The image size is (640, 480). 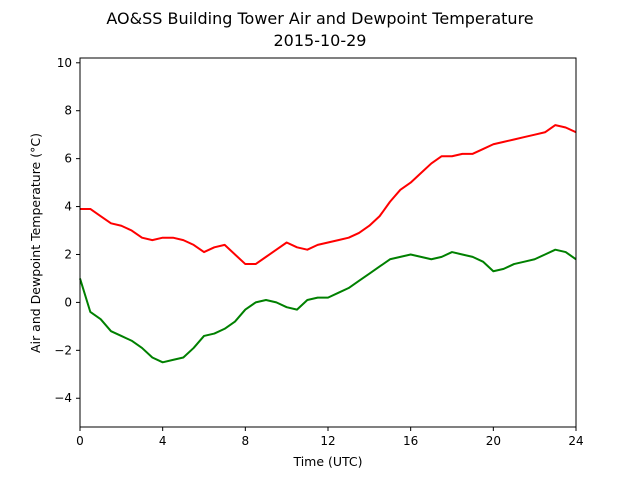 What do you see at coordinates (575, 441) in the screenshot?
I see `x-tick-label: 24` at bounding box center [575, 441].